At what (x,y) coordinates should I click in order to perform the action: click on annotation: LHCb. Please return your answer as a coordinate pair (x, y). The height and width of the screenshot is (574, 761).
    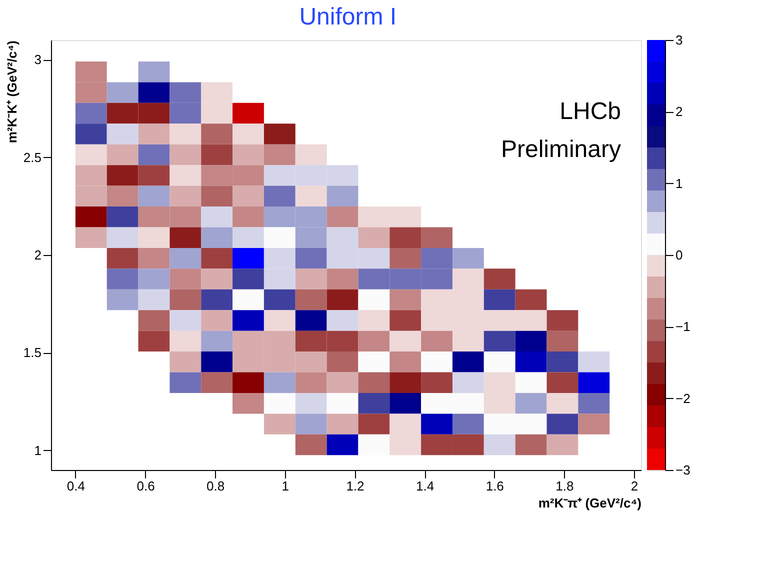
    Looking at the image, I should click on (590, 111).